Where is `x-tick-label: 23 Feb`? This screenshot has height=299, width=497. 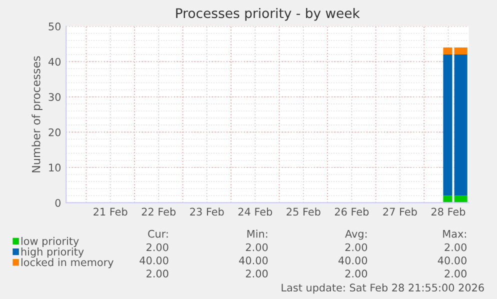 x-tick-label: 23 Feb is located at coordinates (207, 212).